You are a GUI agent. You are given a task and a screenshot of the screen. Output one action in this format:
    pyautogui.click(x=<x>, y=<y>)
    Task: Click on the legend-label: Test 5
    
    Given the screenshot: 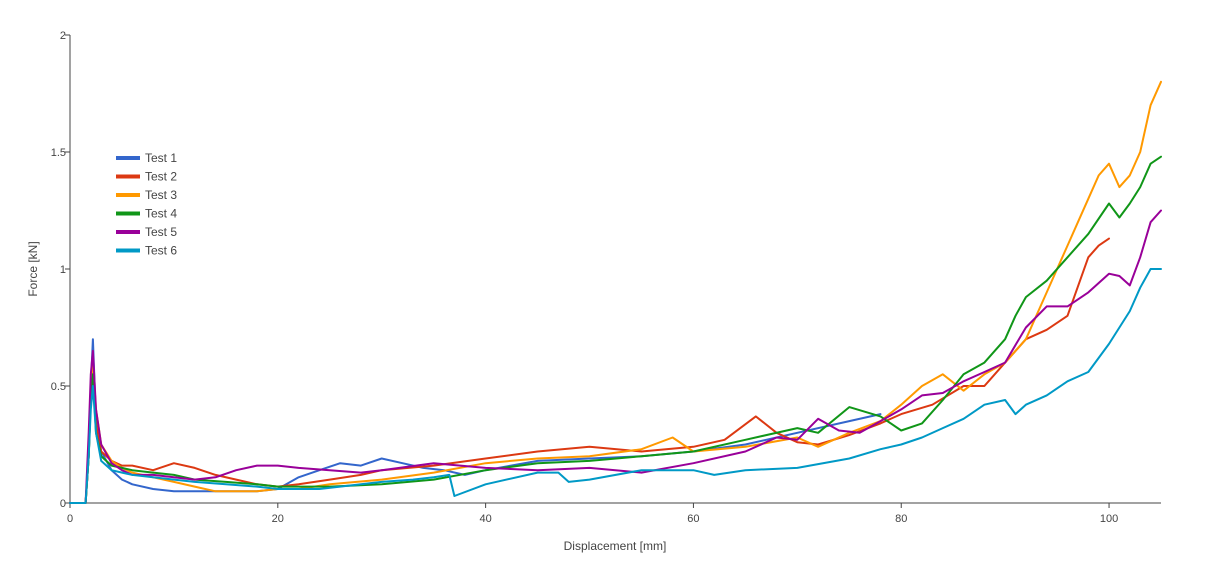 What is the action you would take?
    pyautogui.click(x=161, y=232)
    